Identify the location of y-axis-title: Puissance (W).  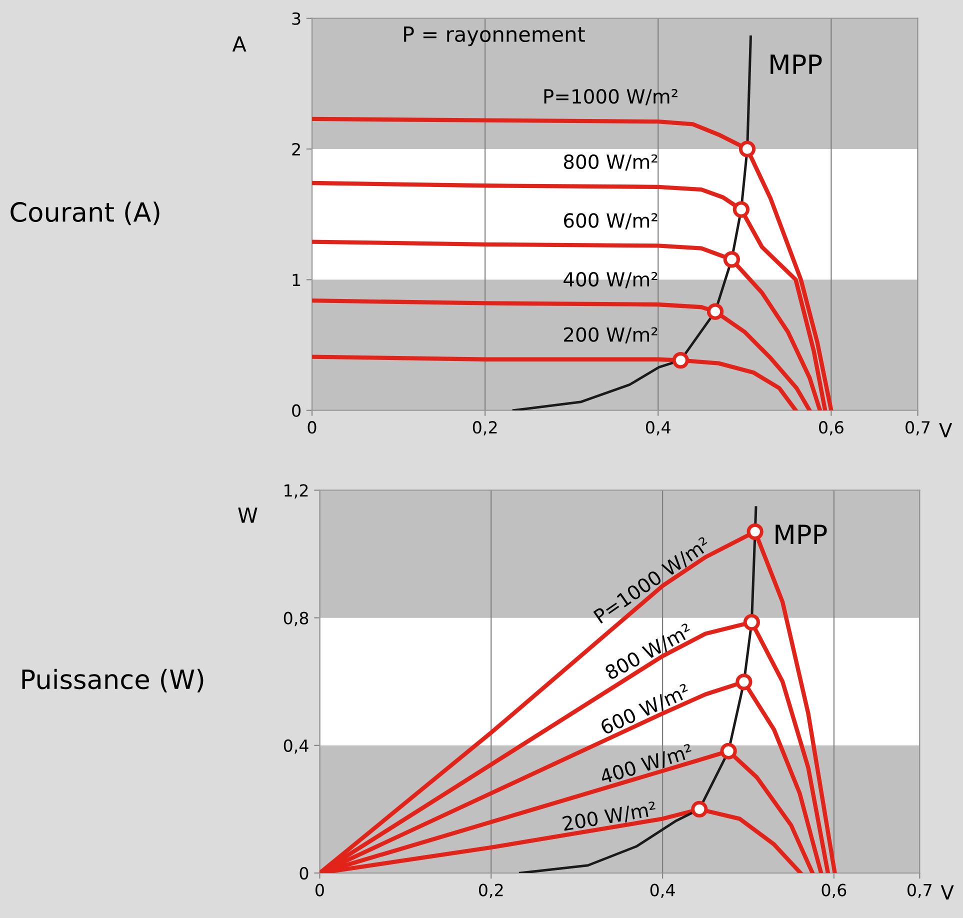
(113, 680).